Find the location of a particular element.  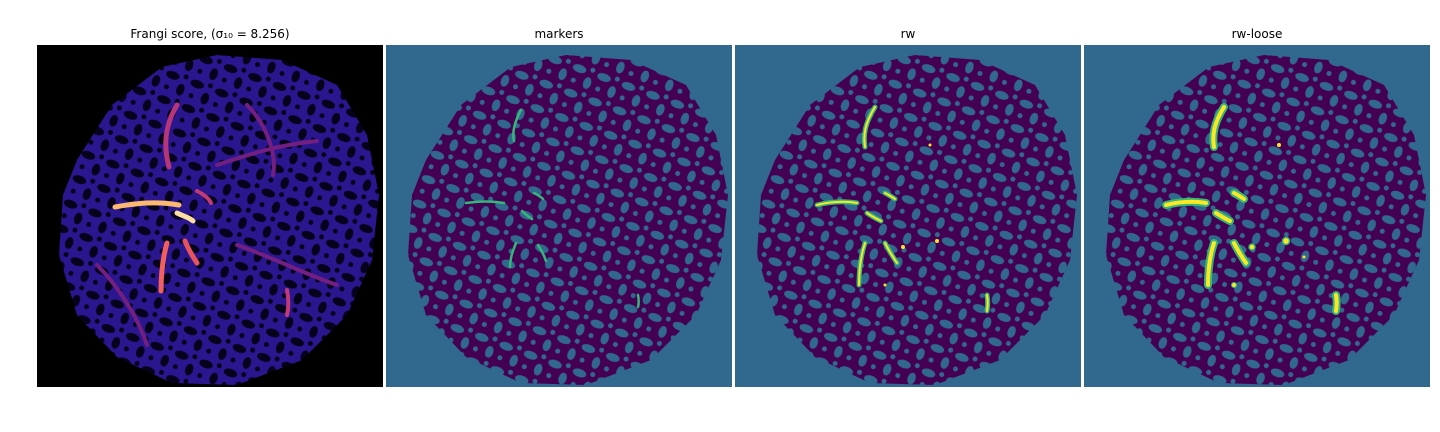

panel-title-rw: rw is located at coordinates (908, 34).